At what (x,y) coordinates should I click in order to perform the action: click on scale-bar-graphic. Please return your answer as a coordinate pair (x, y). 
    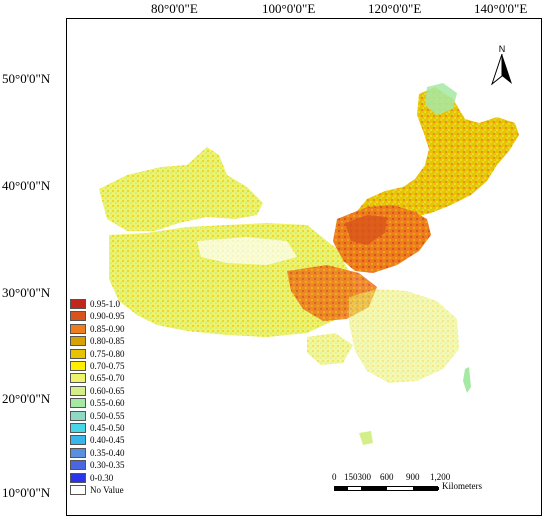
    Looking at the image, I should click on (386, 488).